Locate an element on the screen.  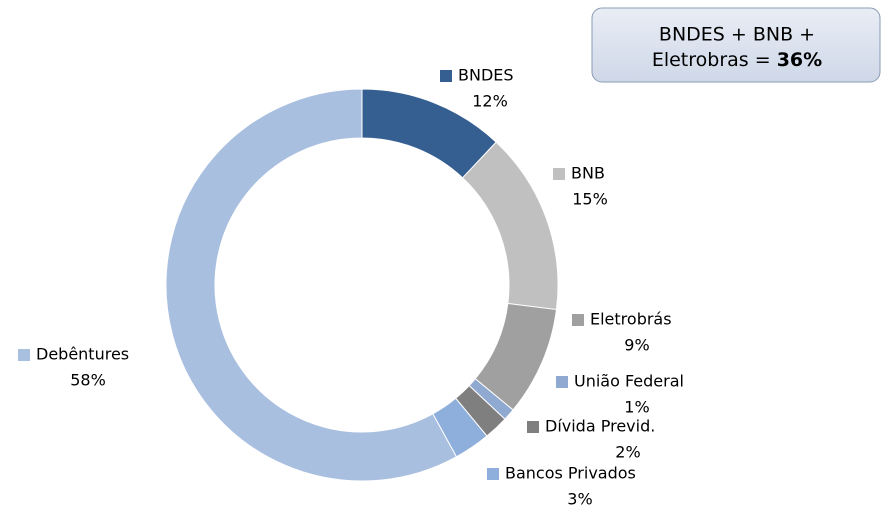
slice-label: Dívida Previd. is located at coordinates (600, 426).